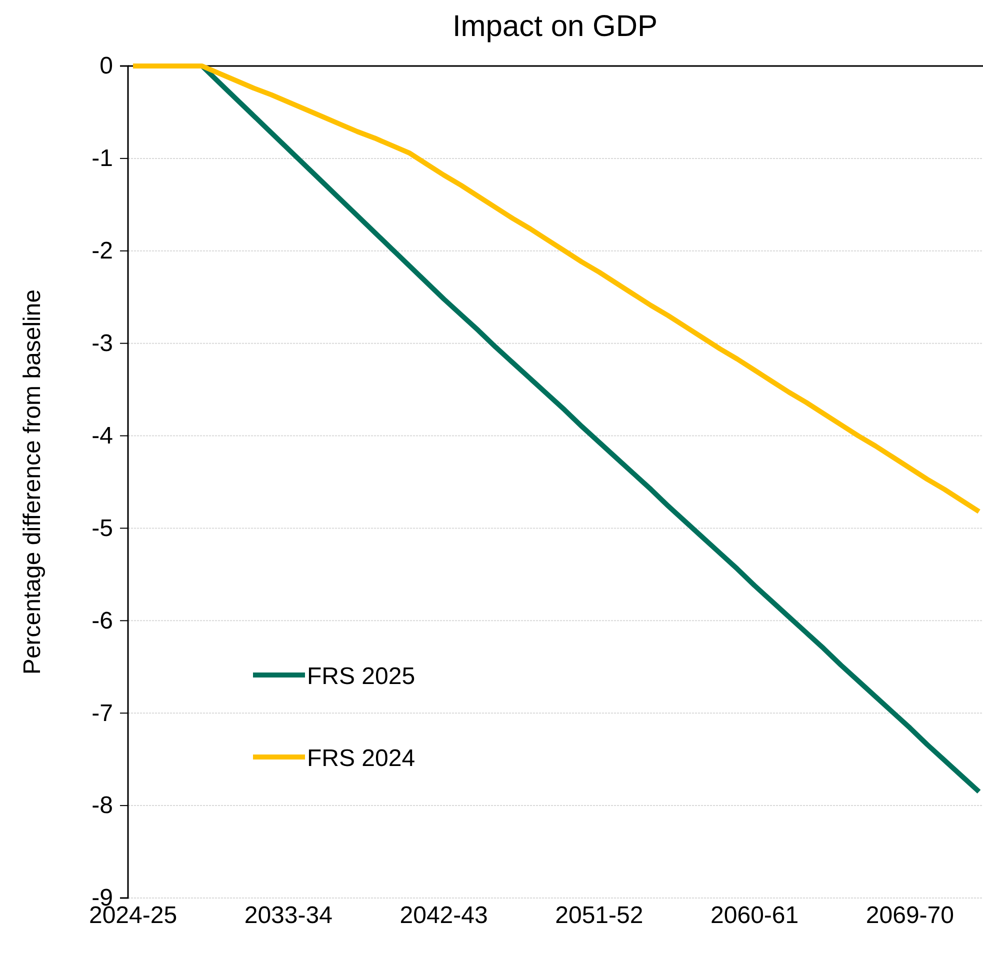 The image size is (983, 955). I want to click on y-tick-label: -3, so click(102, 344).